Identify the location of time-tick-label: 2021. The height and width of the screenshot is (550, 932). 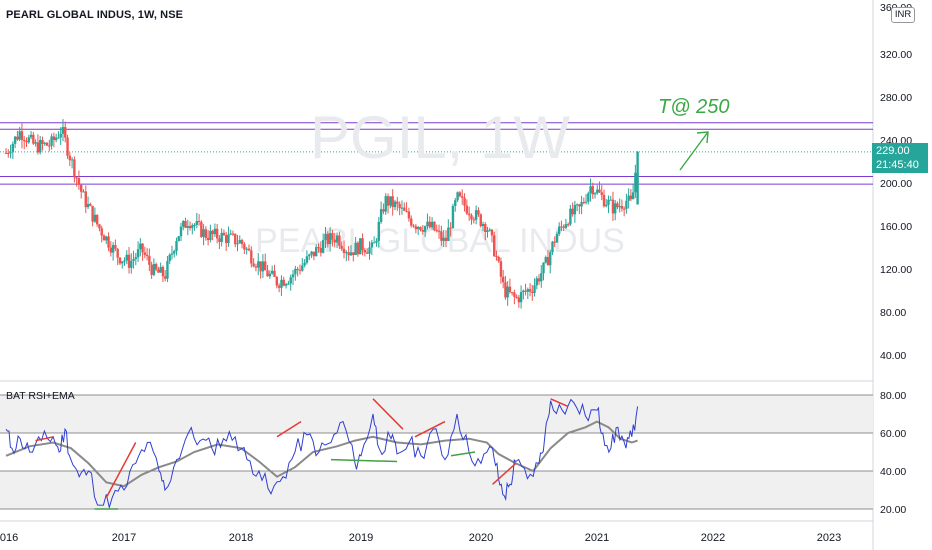
(597, 538).